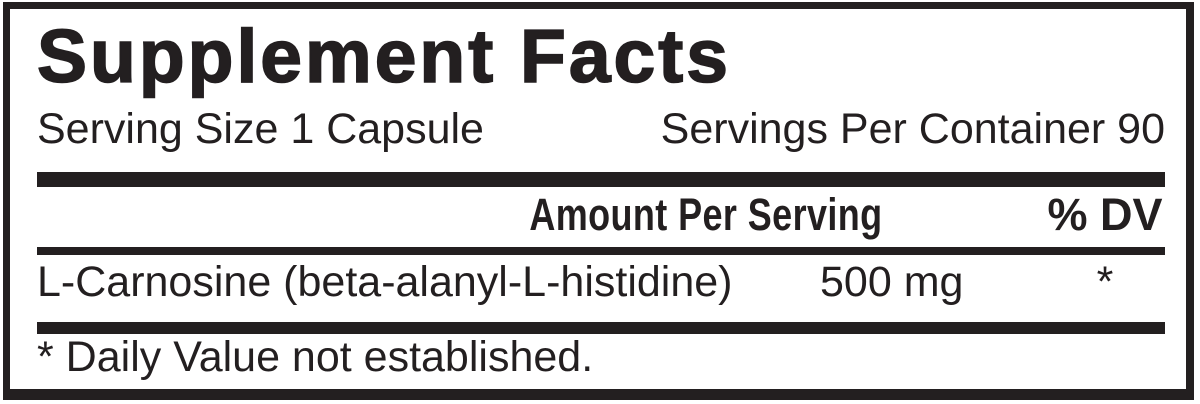 The image size is (1200, 404). I want to click on amount-per-serving-header: Amount Per Serving, so click(706, 214).